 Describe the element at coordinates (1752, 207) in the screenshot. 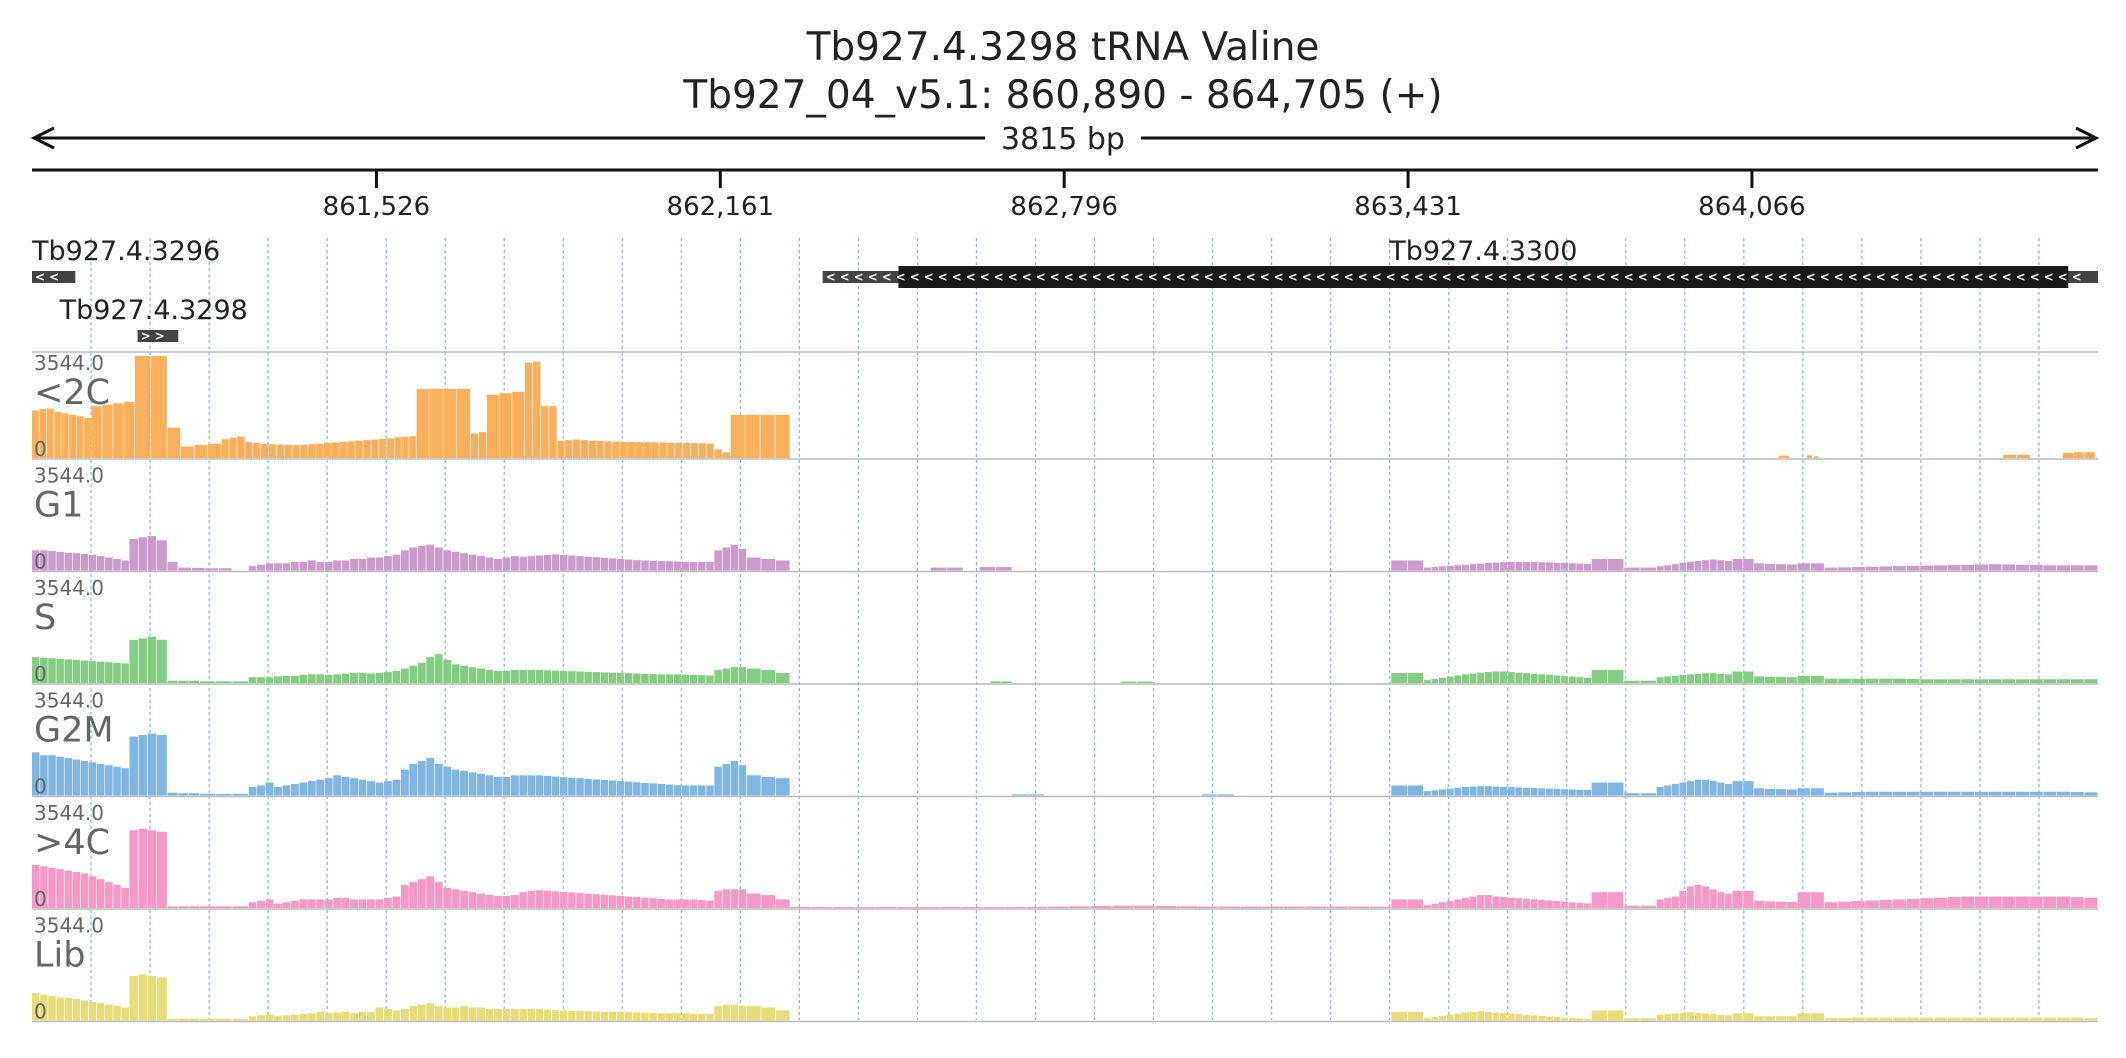

I see `tick-label: 864,066` at that location.